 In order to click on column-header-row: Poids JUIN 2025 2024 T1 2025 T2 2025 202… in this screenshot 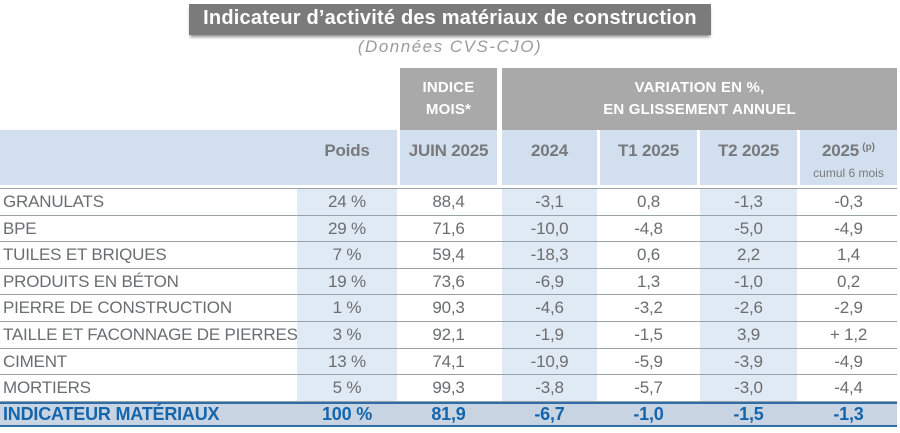, I will do `click(448, 157)`.